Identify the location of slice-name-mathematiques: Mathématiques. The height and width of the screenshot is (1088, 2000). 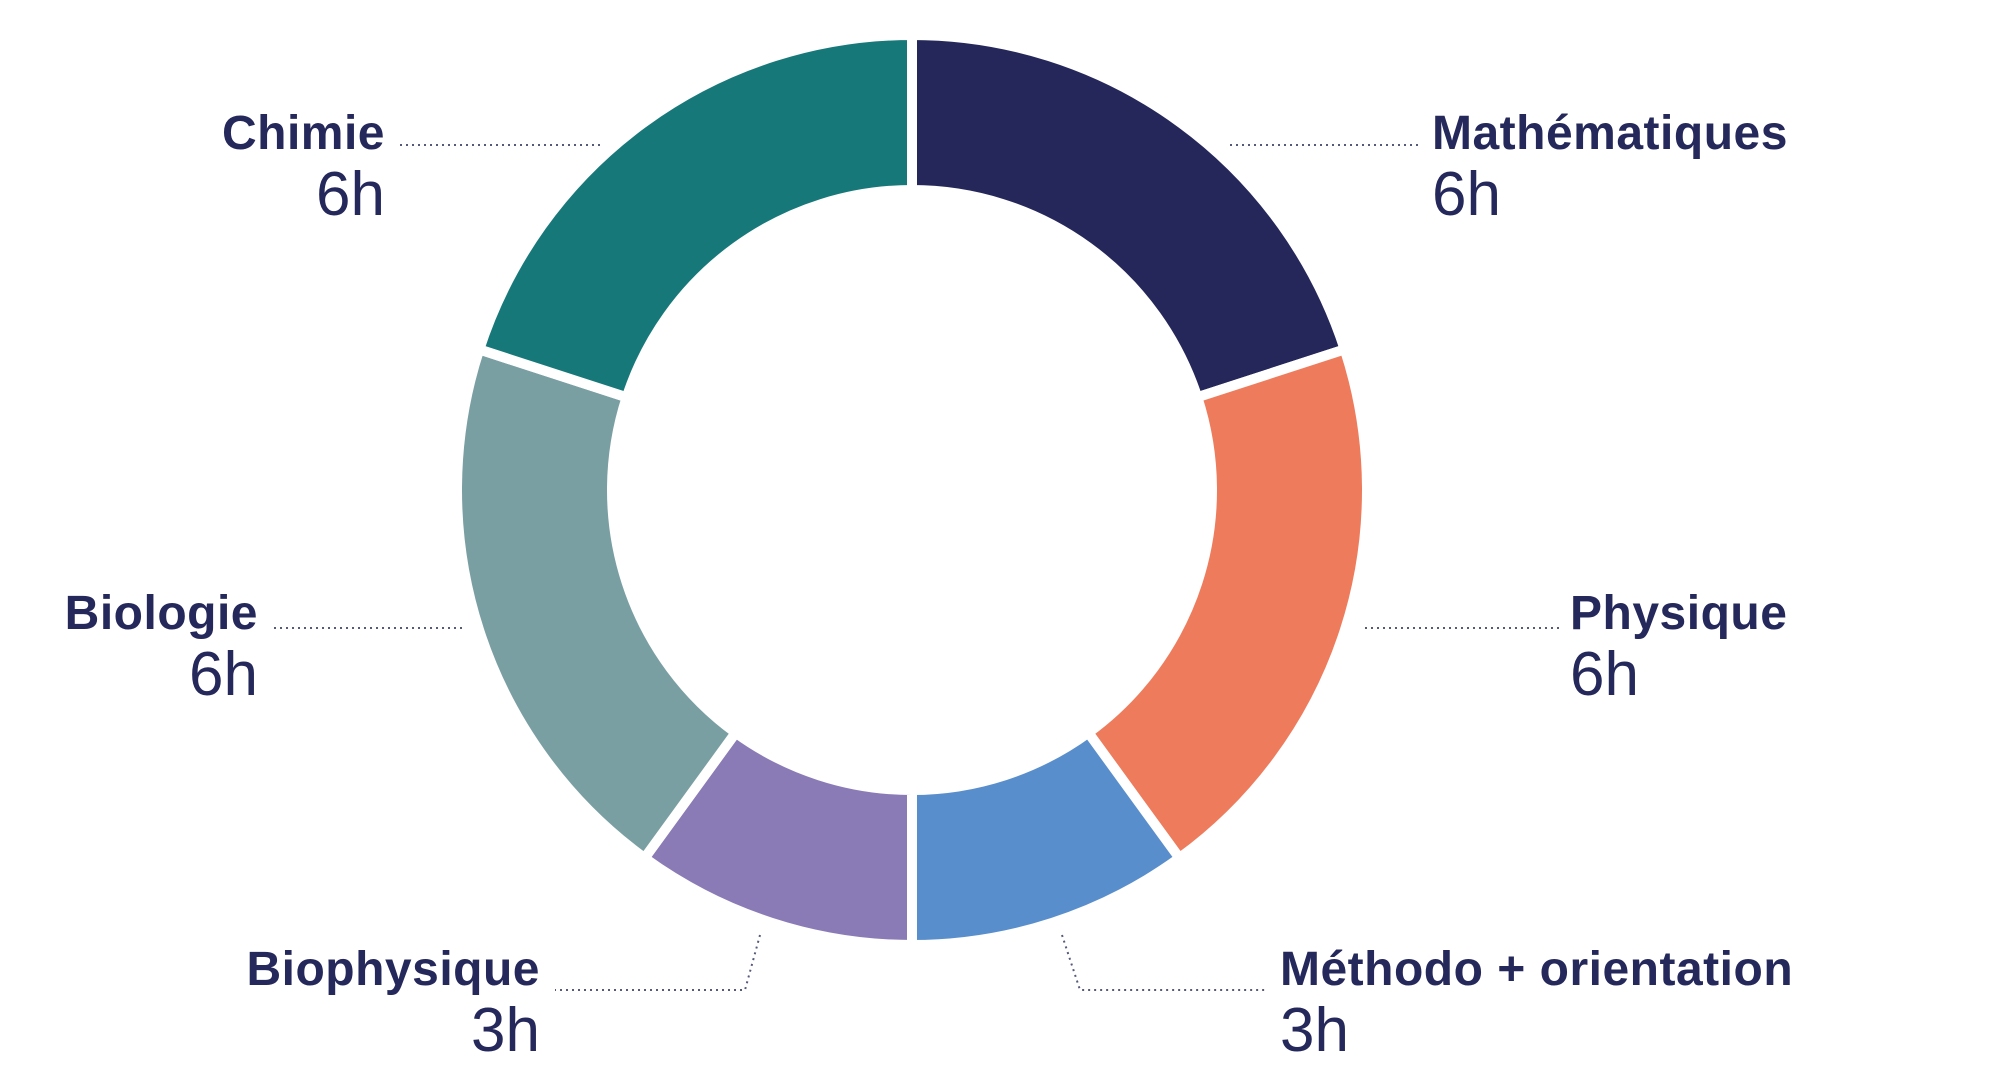
(1610, 133).